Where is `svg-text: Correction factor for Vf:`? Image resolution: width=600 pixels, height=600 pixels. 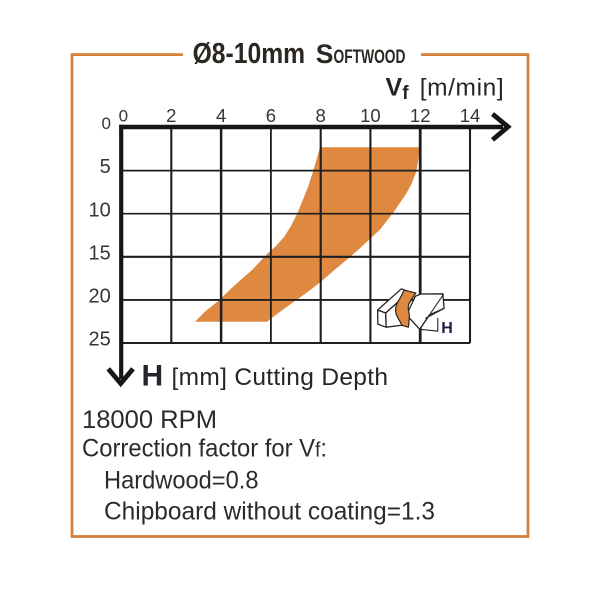 svg-text: Correction factor for Vf: is located at coordinates (204, 449).